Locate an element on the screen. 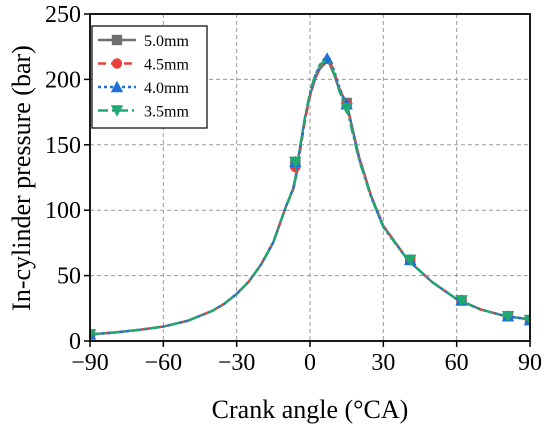 The width and height of the screenshot is (550, 429). y-axis-label: In-cylinder pressure (bar) is located at coordinates (21, 178).